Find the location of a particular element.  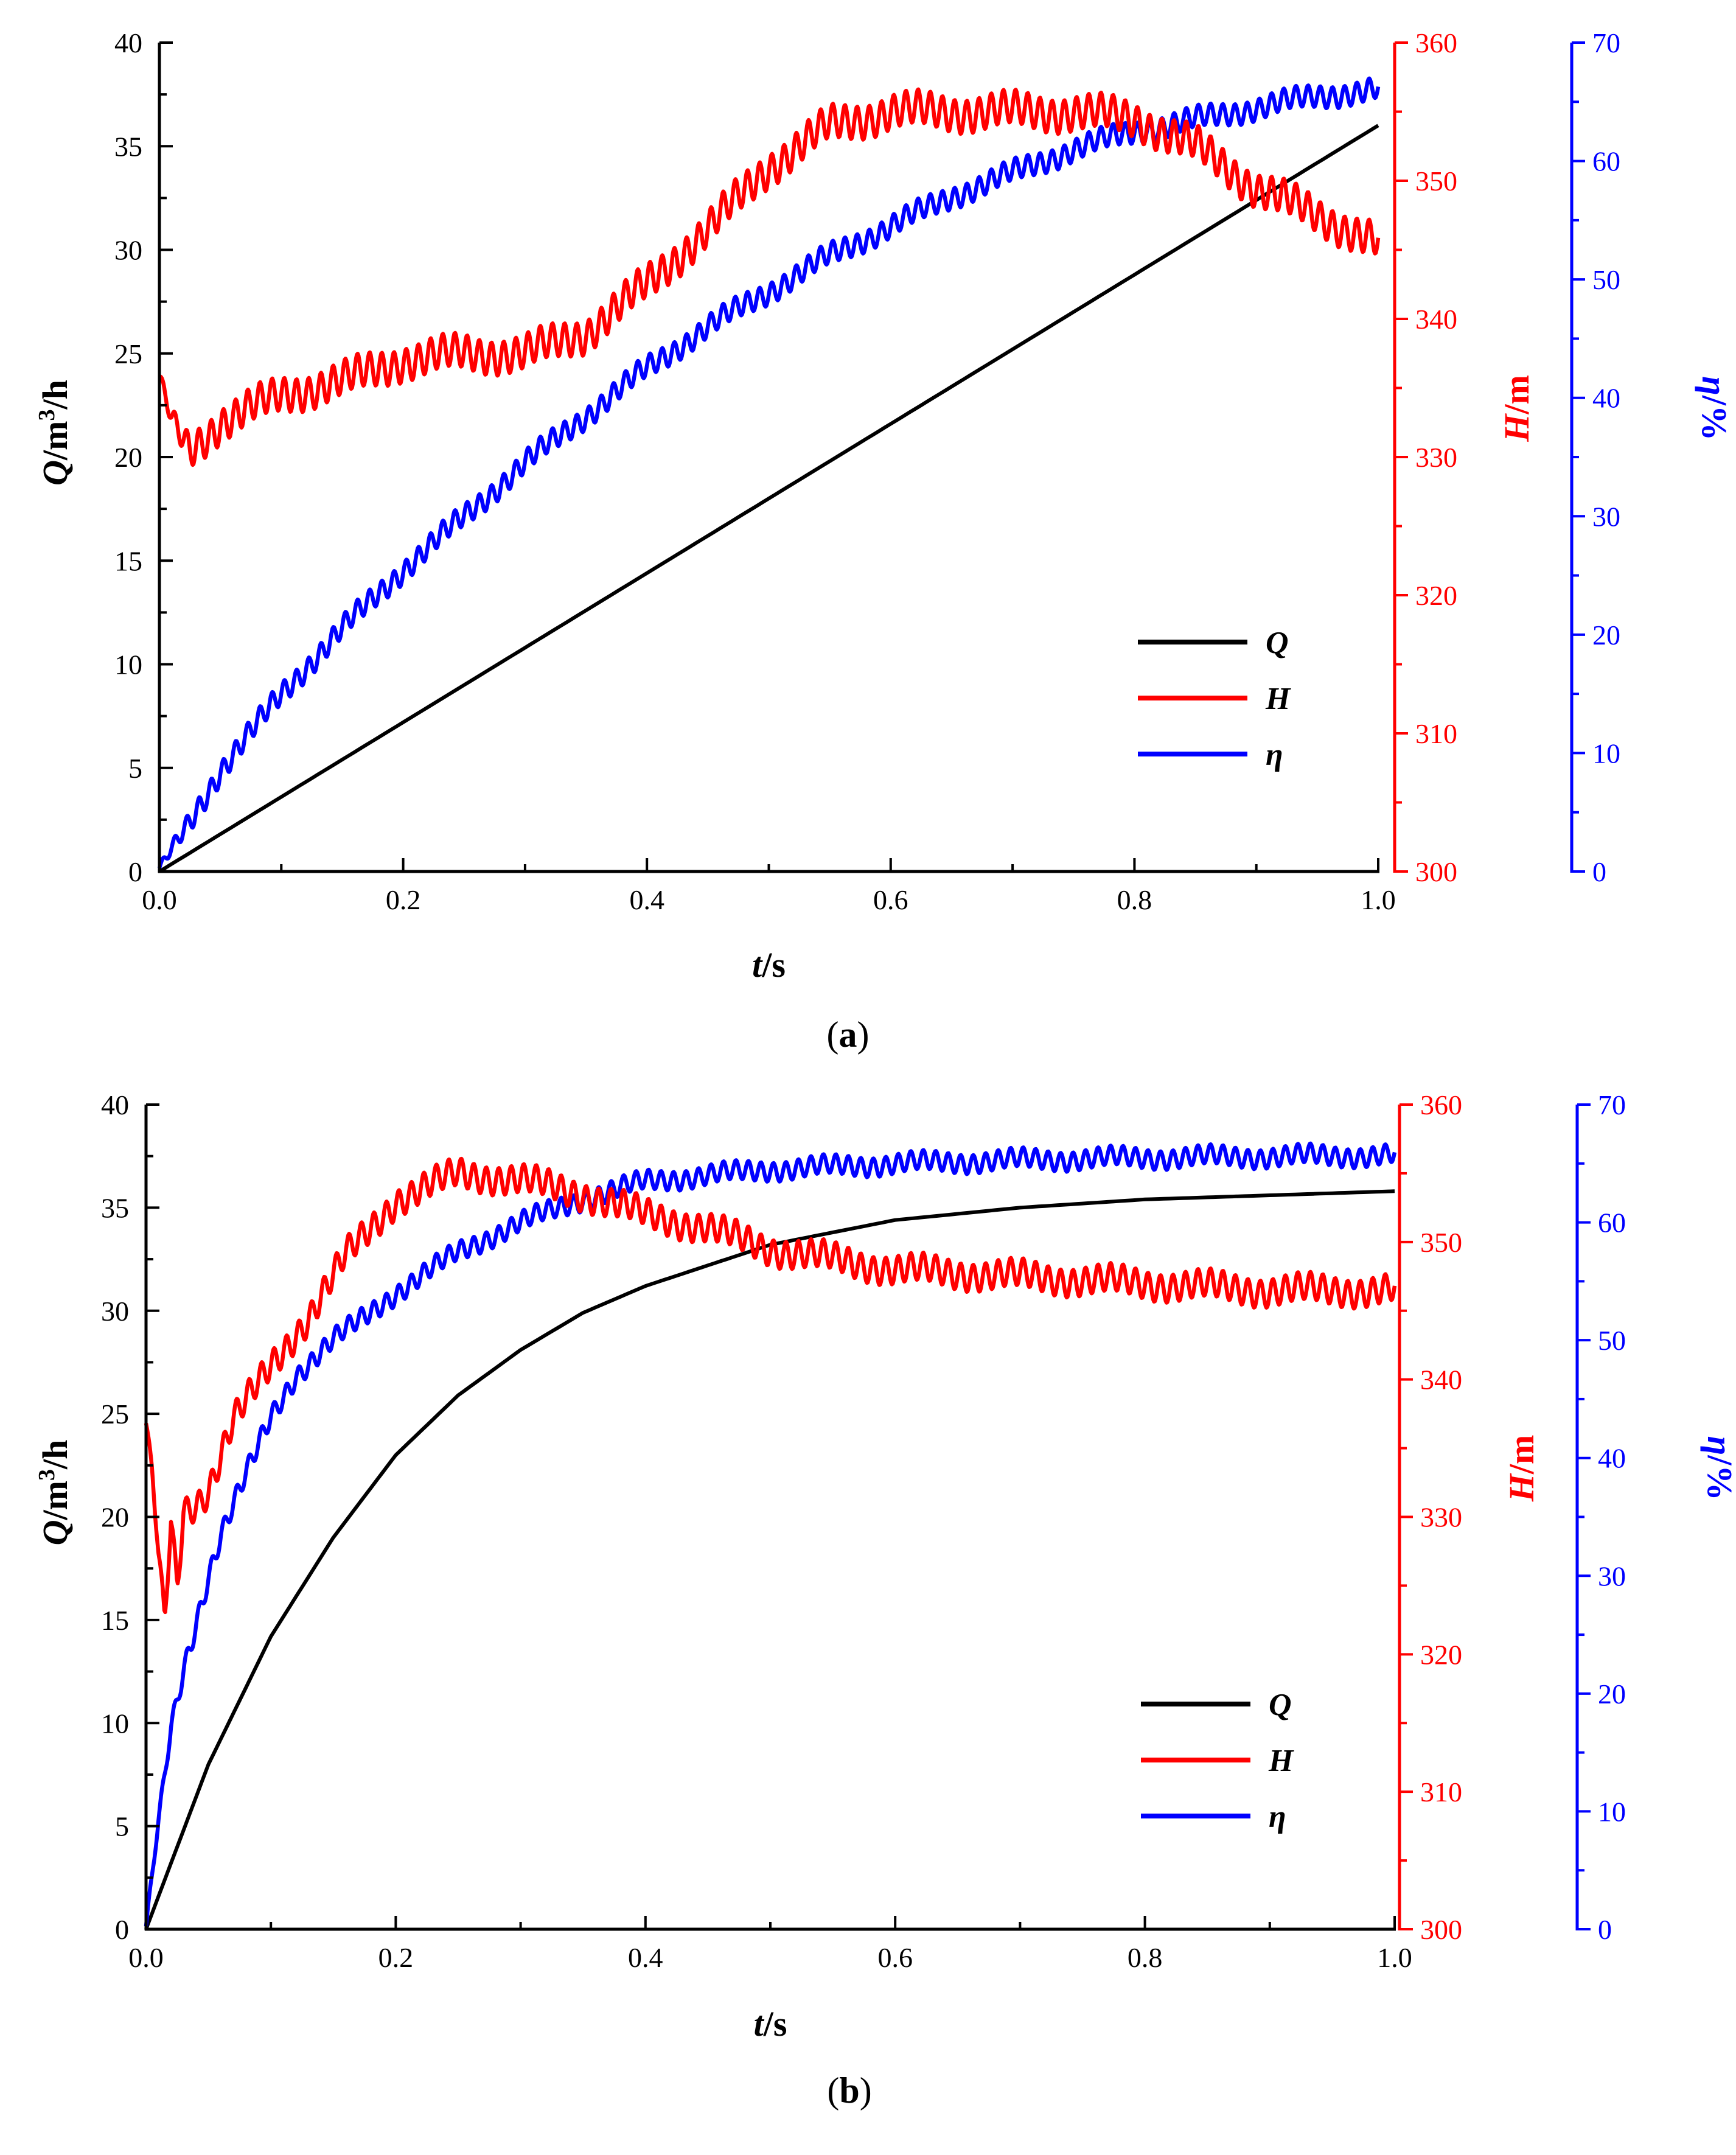

y-left-tick-label: 5 is located at coordinates (122, 1826).